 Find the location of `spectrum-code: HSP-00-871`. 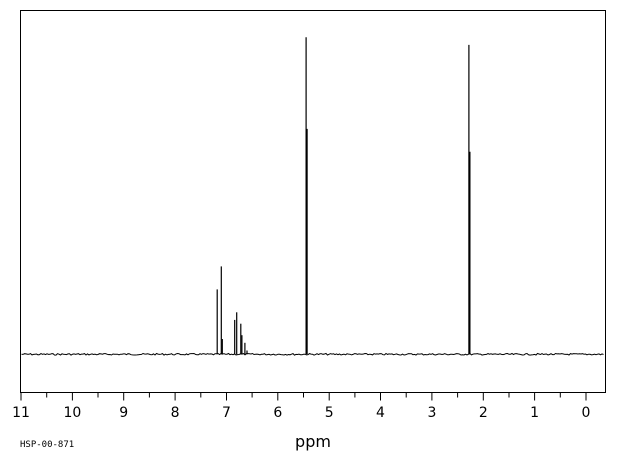

spectrum-code: HSP-00-871 is located at coordinates (47, 445).